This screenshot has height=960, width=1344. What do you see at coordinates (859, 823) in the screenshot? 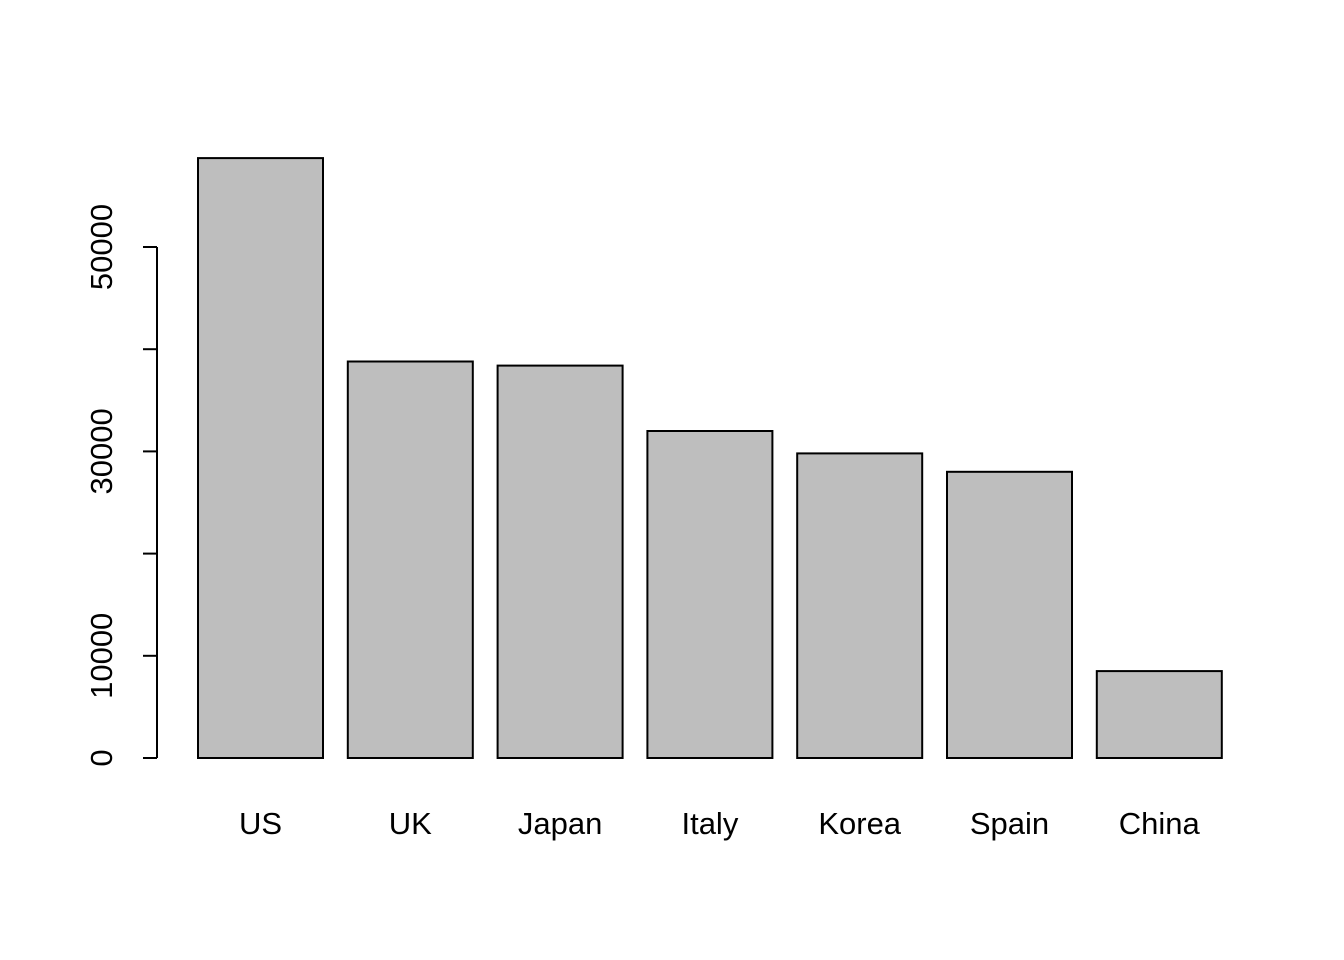
I see `x-tick-label-korea: Korea` at bounding box center [859, 823].